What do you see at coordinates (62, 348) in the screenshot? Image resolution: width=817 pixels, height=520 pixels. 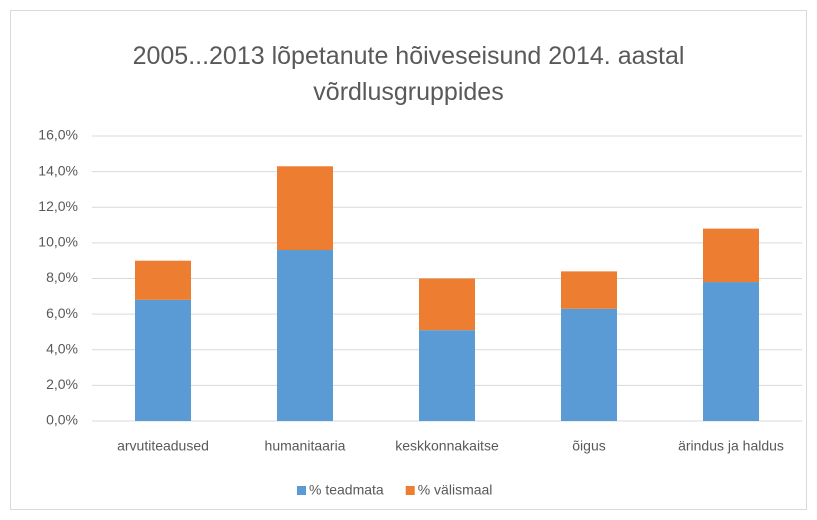 I see `y-tick-label: 4,0%` at bounding box center [62, 348].